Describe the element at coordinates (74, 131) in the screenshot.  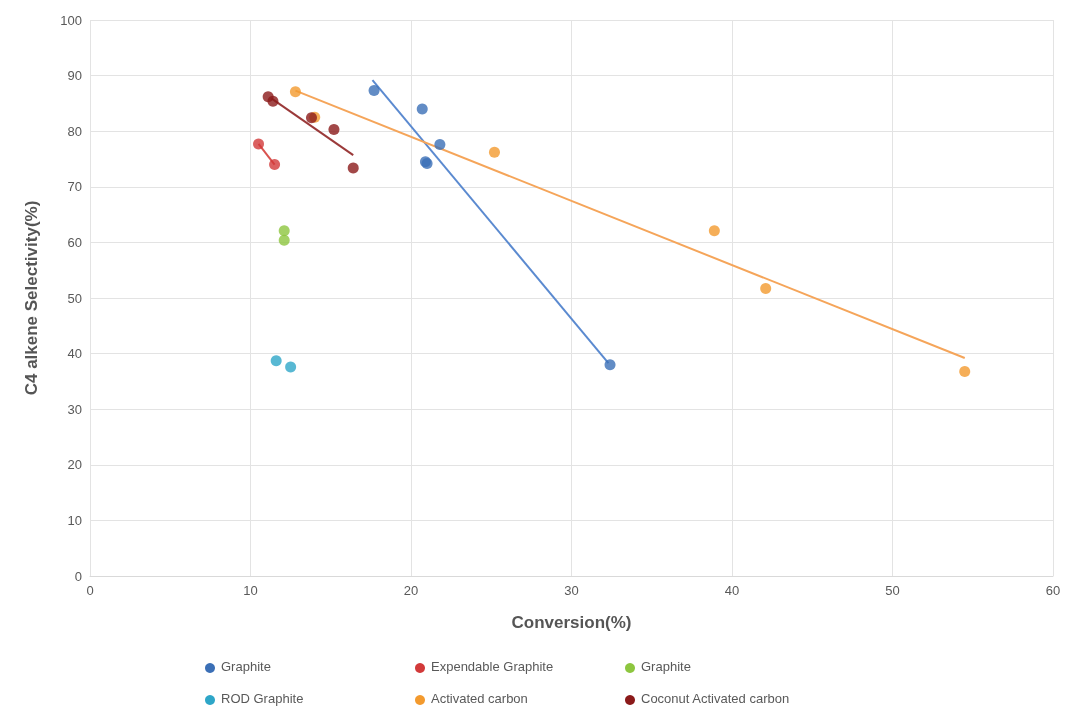
I see `y-tick-label: 80` at that location.